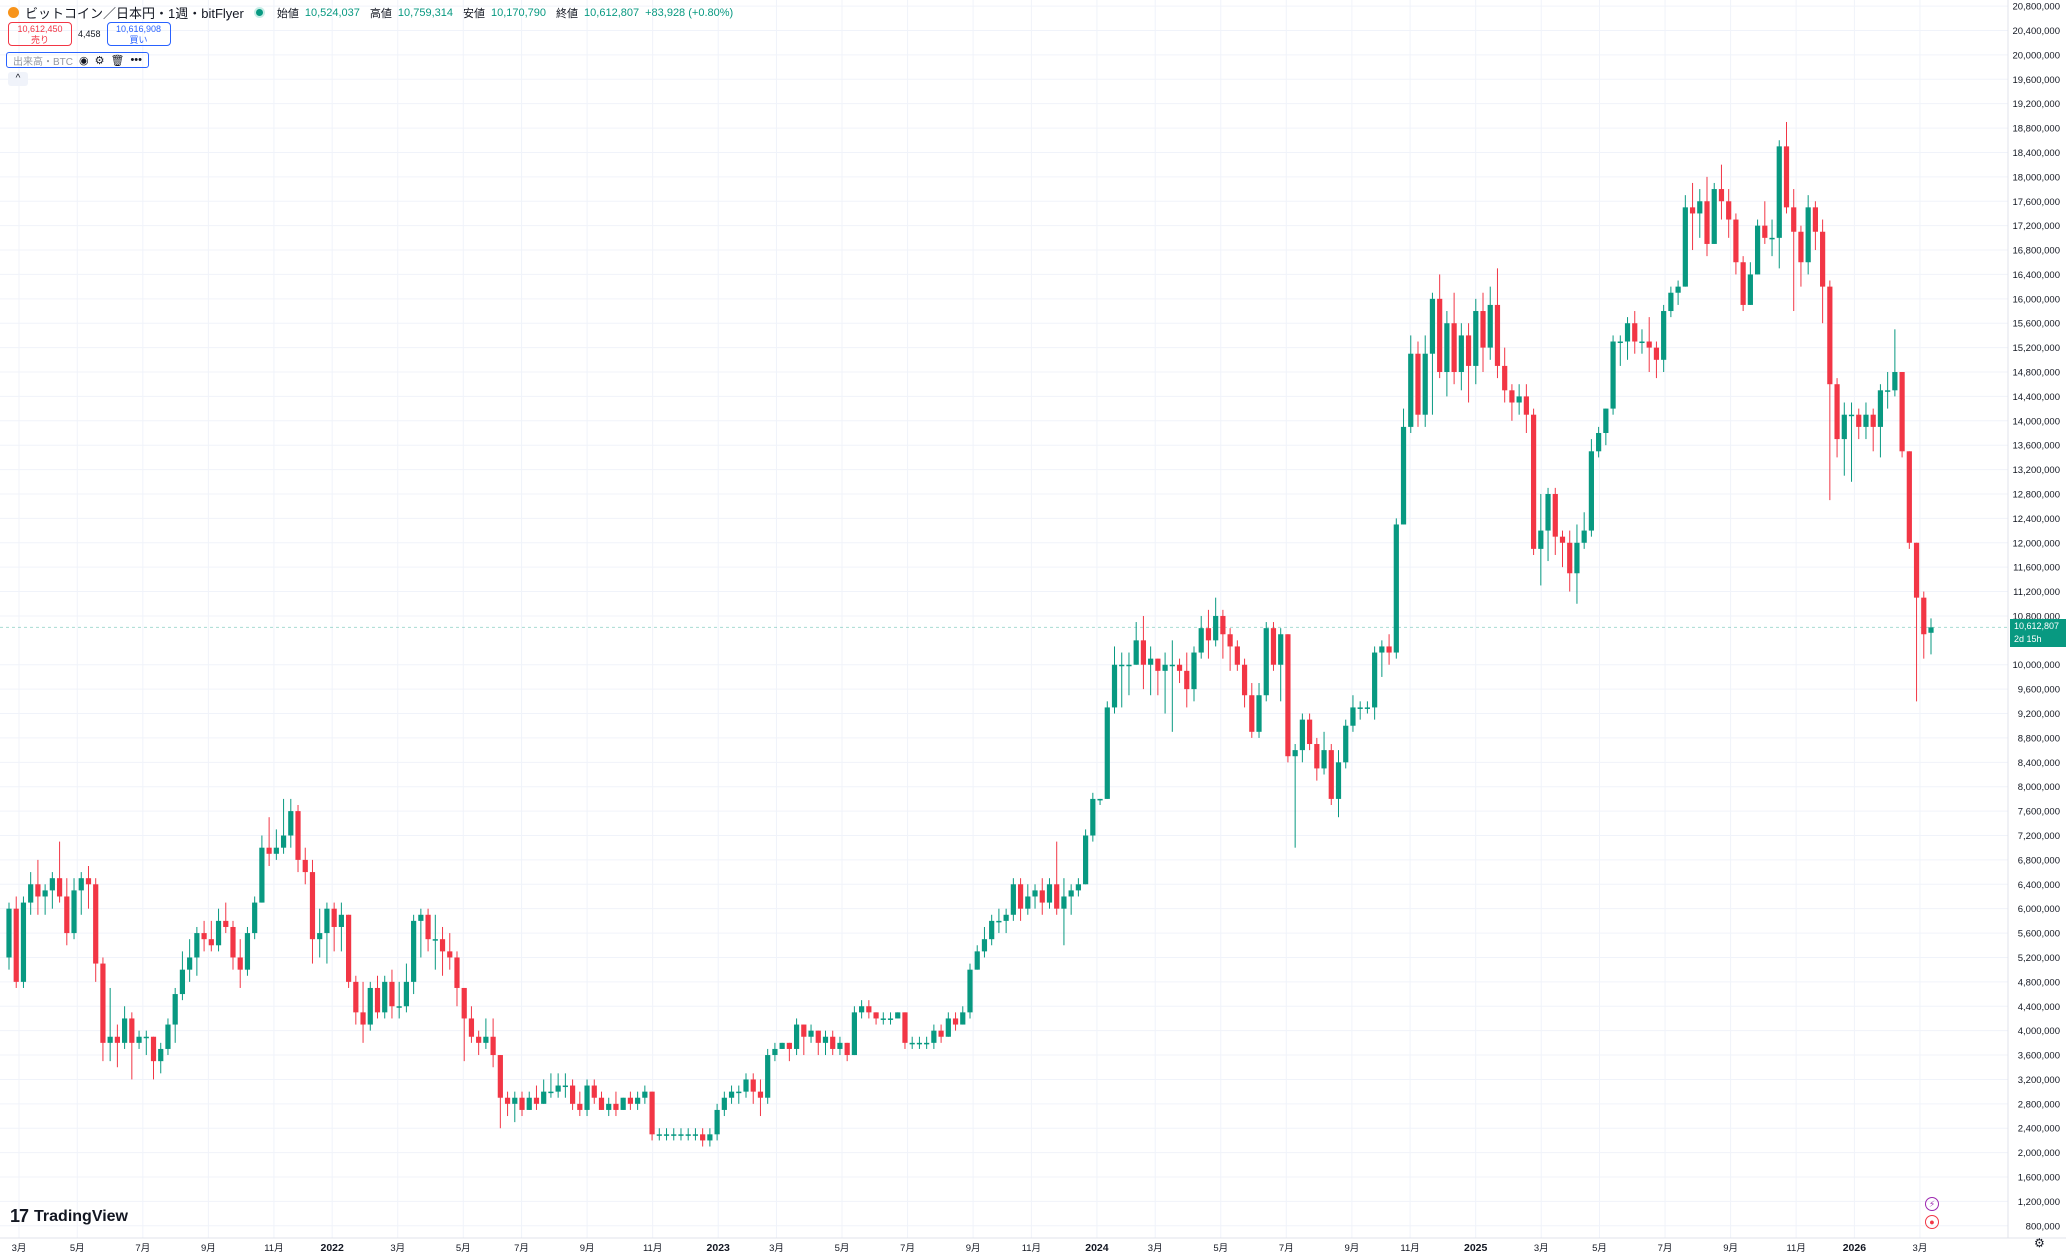 The width and height of the screenshot is (2066, 1257). I want to click on volume-indicator-legend: 出来高・BTC ◉ ⚙ 🗑 •••, so click(78, 60).